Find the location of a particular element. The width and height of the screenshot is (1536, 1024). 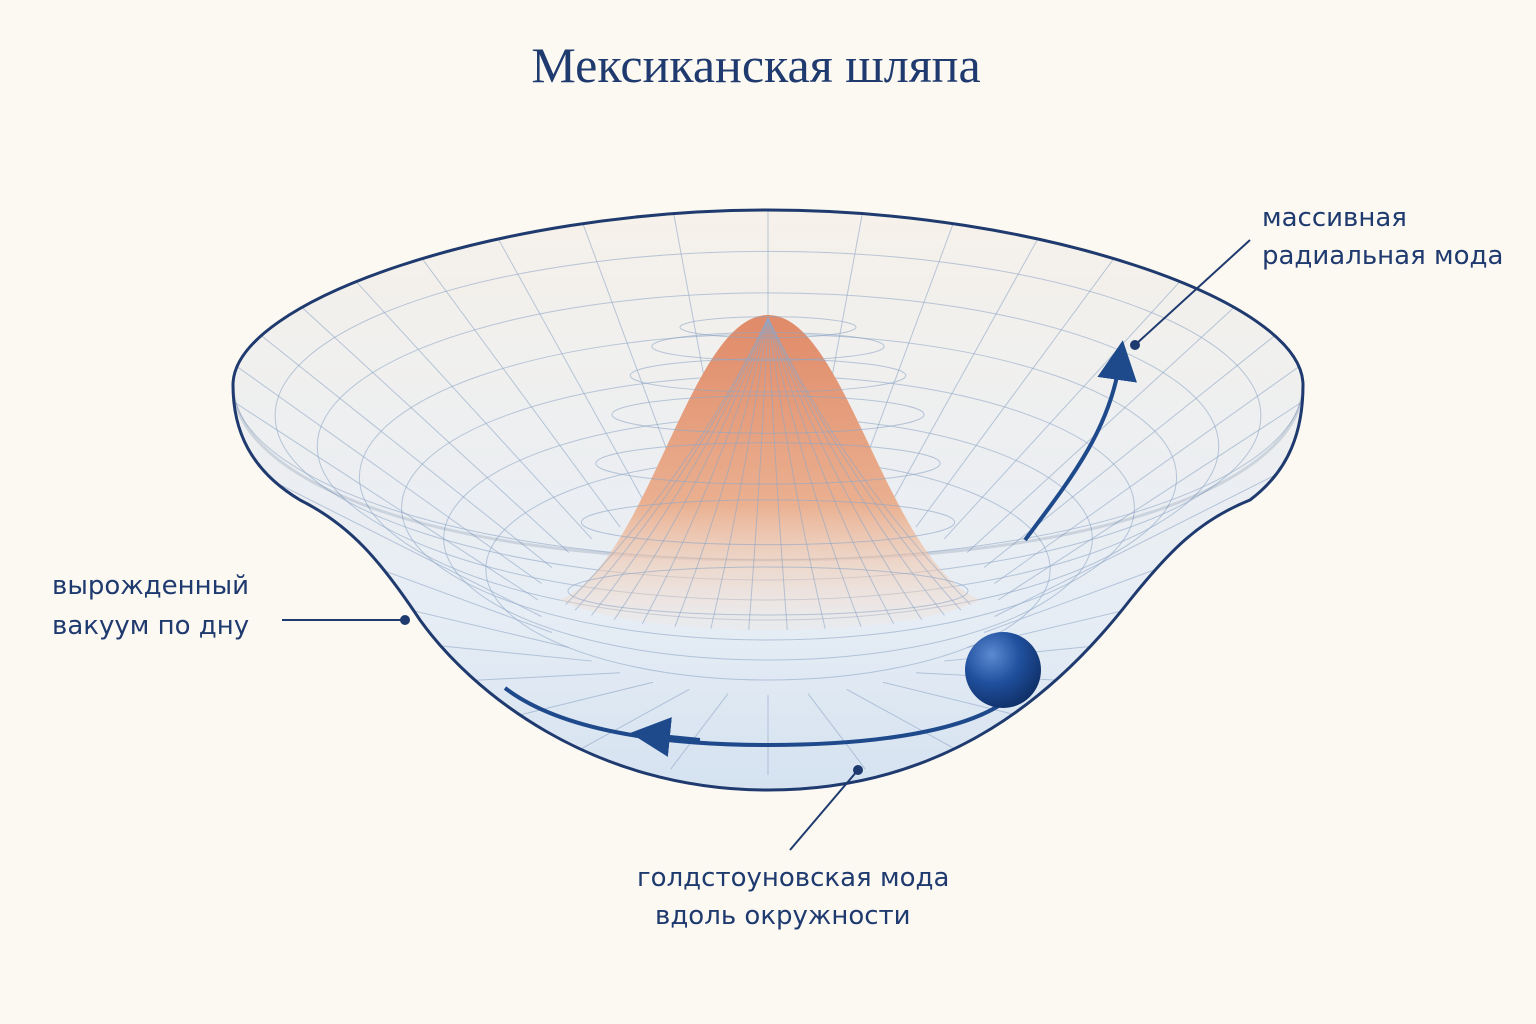

annotation: вакуум по дну is located at coordinates (150, 626).